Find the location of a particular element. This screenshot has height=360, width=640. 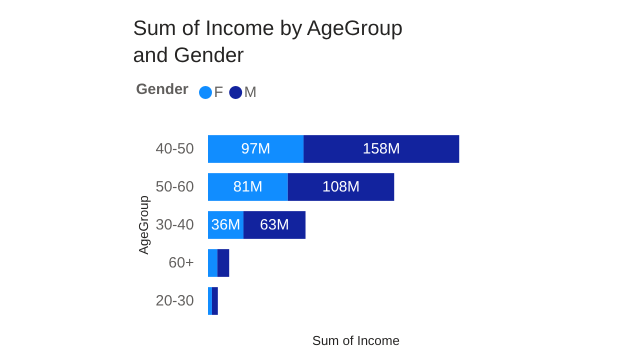

y-tick-label: 60+ is located at coordinates (181, 263).